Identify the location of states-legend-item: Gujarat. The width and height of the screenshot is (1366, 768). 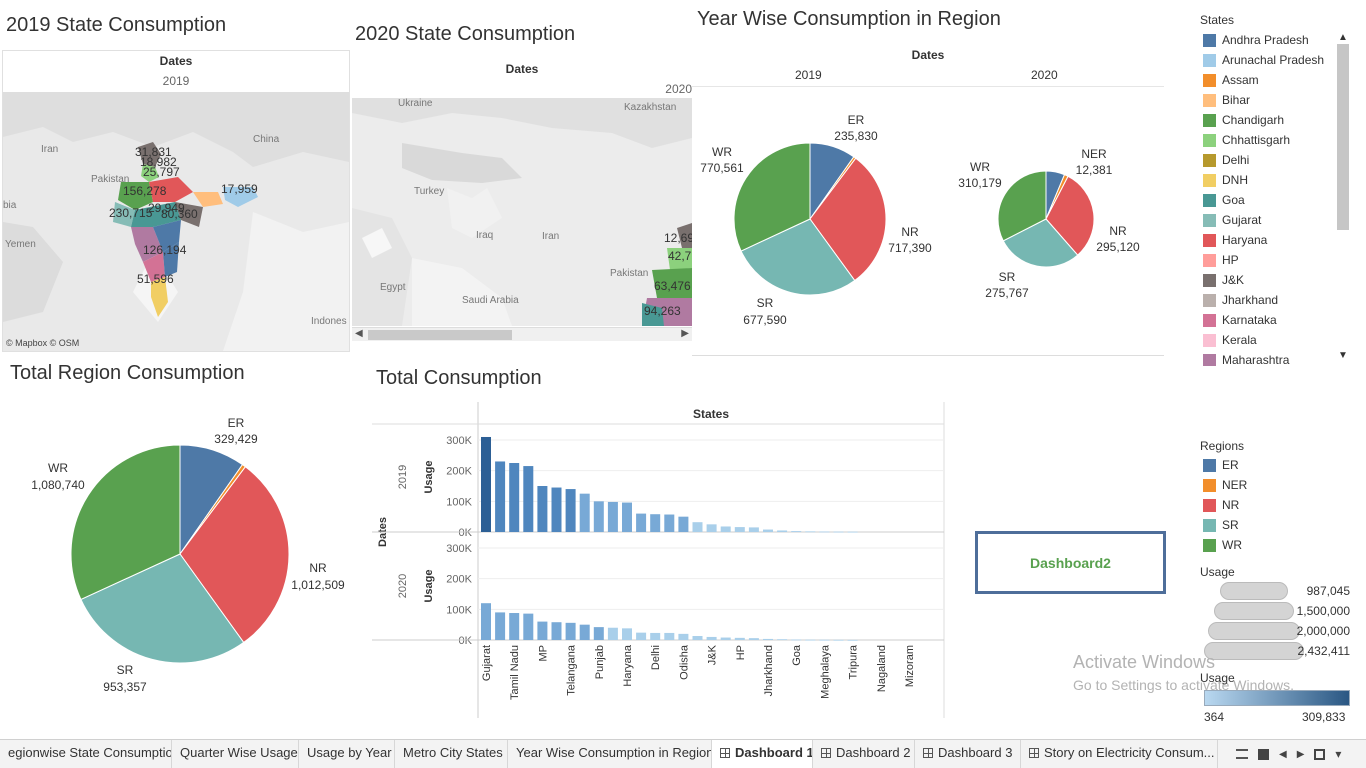
(1232, 220).